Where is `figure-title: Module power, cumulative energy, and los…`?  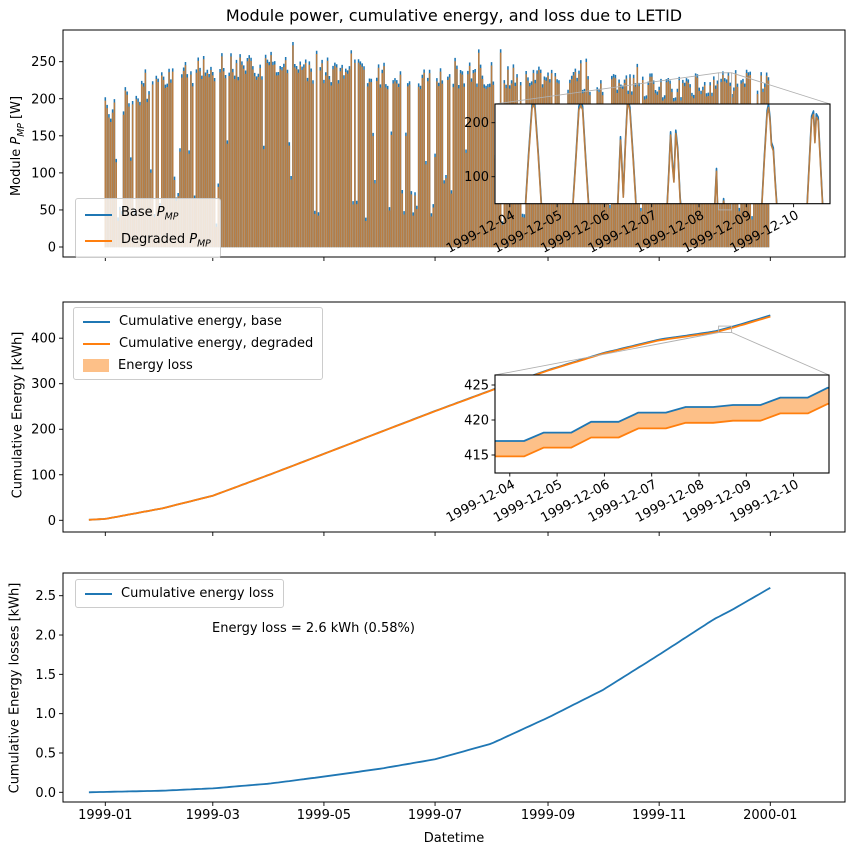 figure-title: Module power, cumulative energy, and los… is located at coordinates (454, 15).